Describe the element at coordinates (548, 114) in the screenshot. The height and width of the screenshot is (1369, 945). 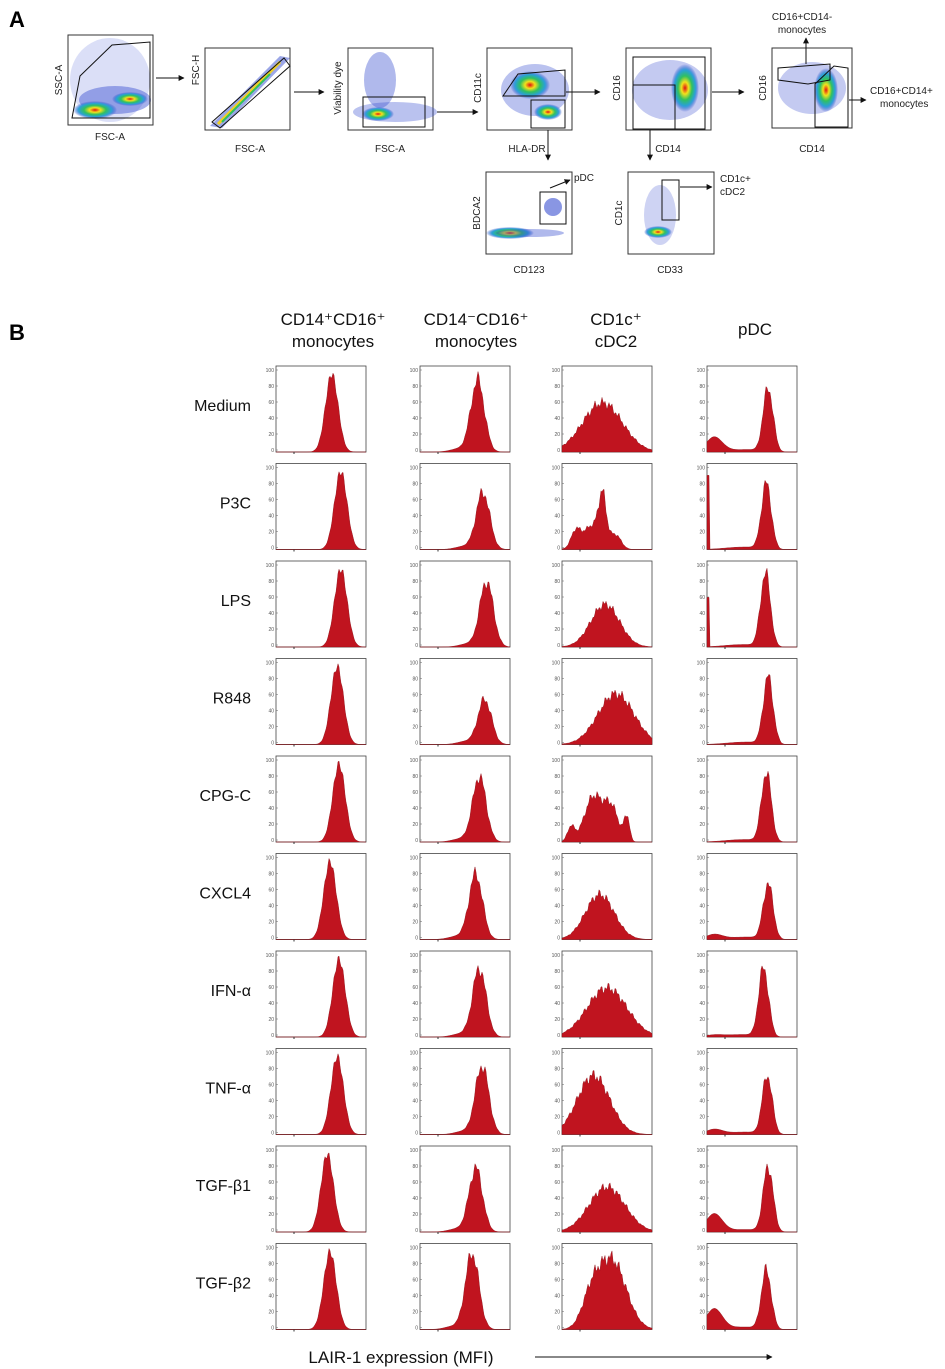
I see `gate-rect` at that location.